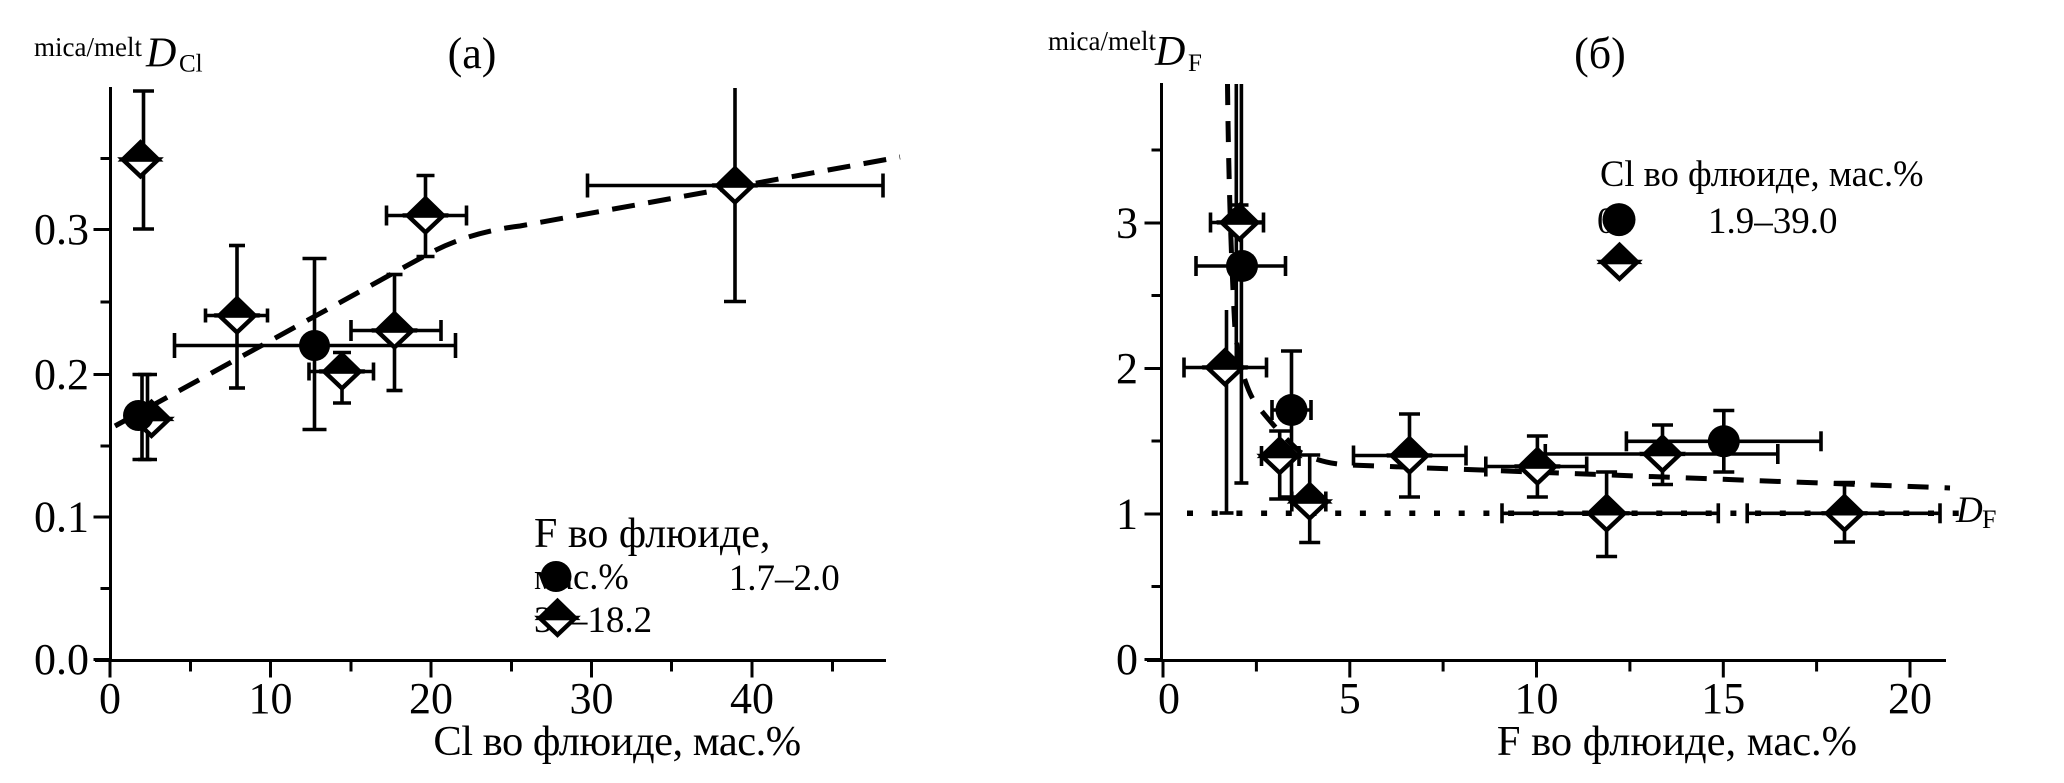  Describe the element at coordinates (191, 64) in the screenshot. I see `svg-text: Cl` at that location.